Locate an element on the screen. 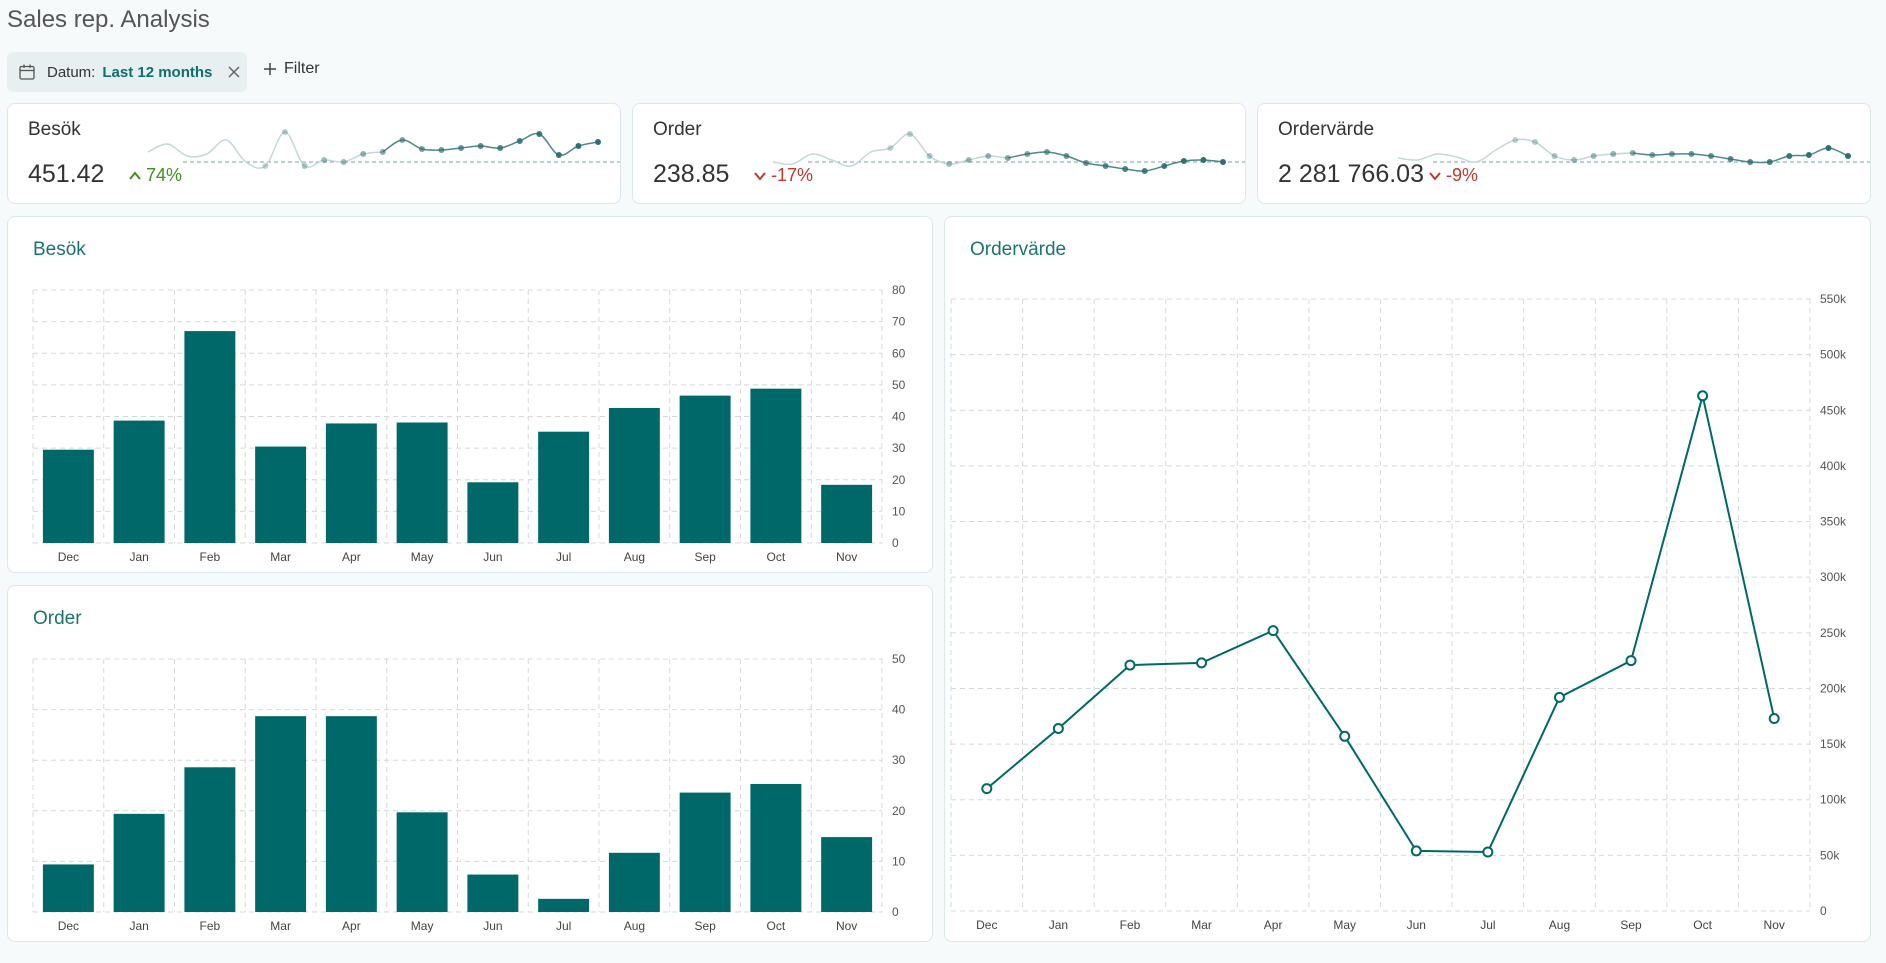 Image resolution: width=1886 pixels, height=963 pixels. y-tick-label: 10 is located at coordinates (899, 511).